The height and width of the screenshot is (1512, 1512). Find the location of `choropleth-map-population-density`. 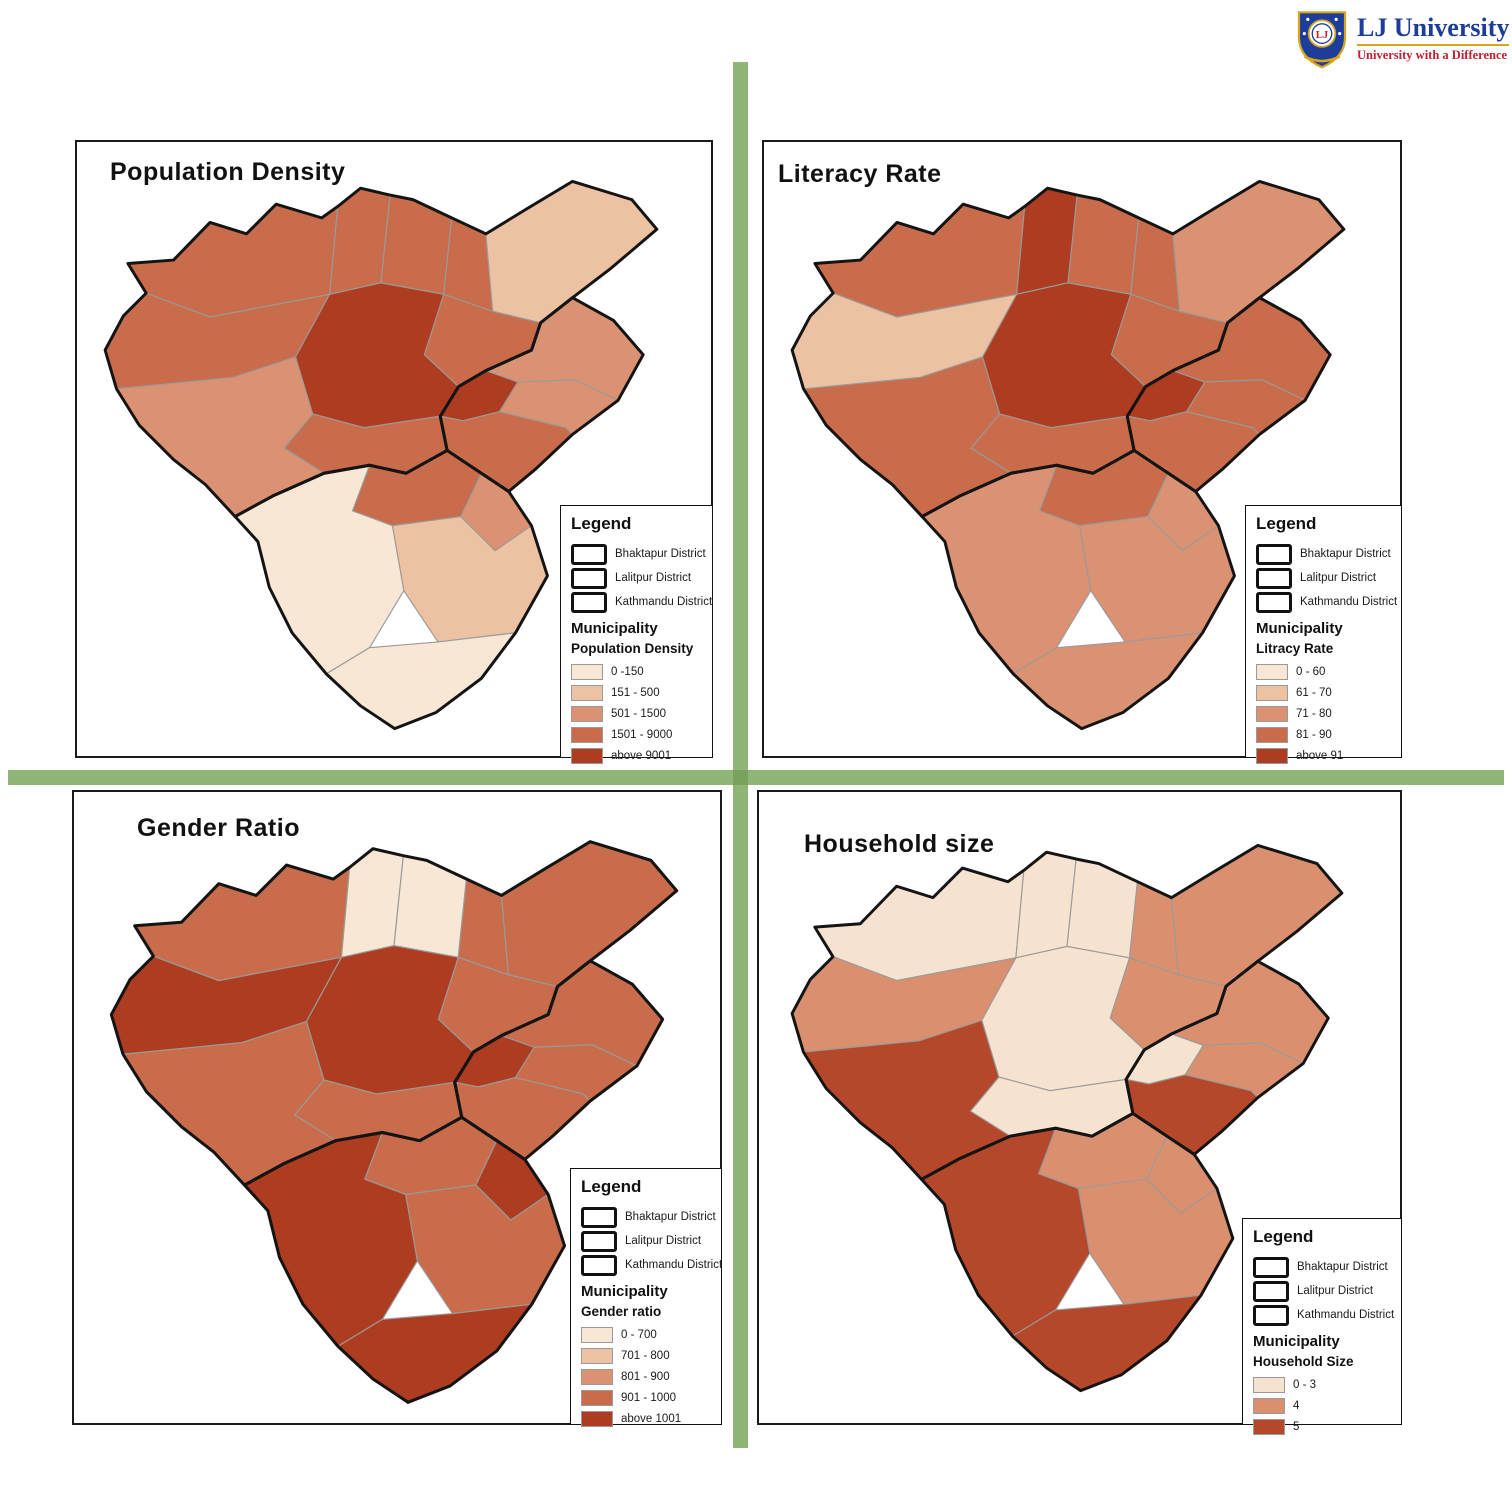

choropleth-map-population-density is located at coordinates (381, 455).